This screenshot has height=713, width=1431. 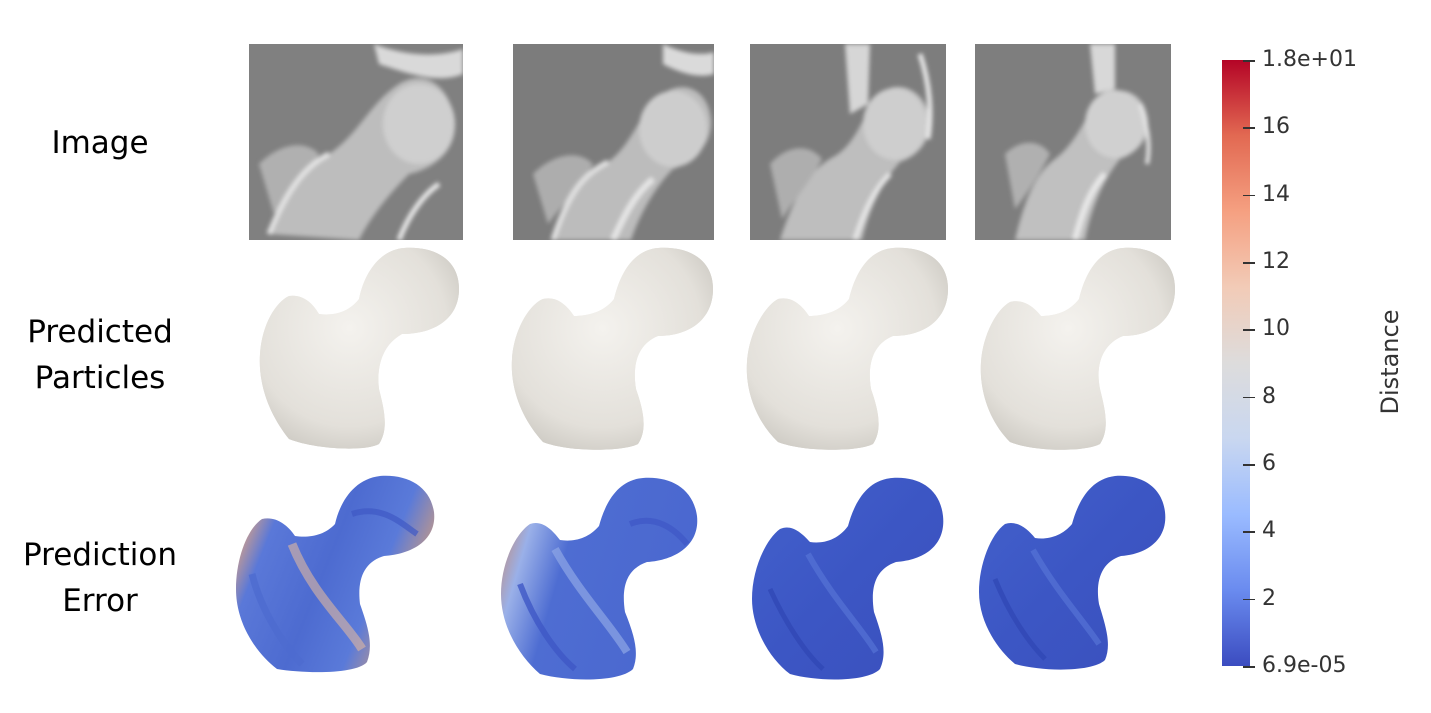 I want to click on row-label-prediction-error: Prediction Error, so click(x=100, y=578).